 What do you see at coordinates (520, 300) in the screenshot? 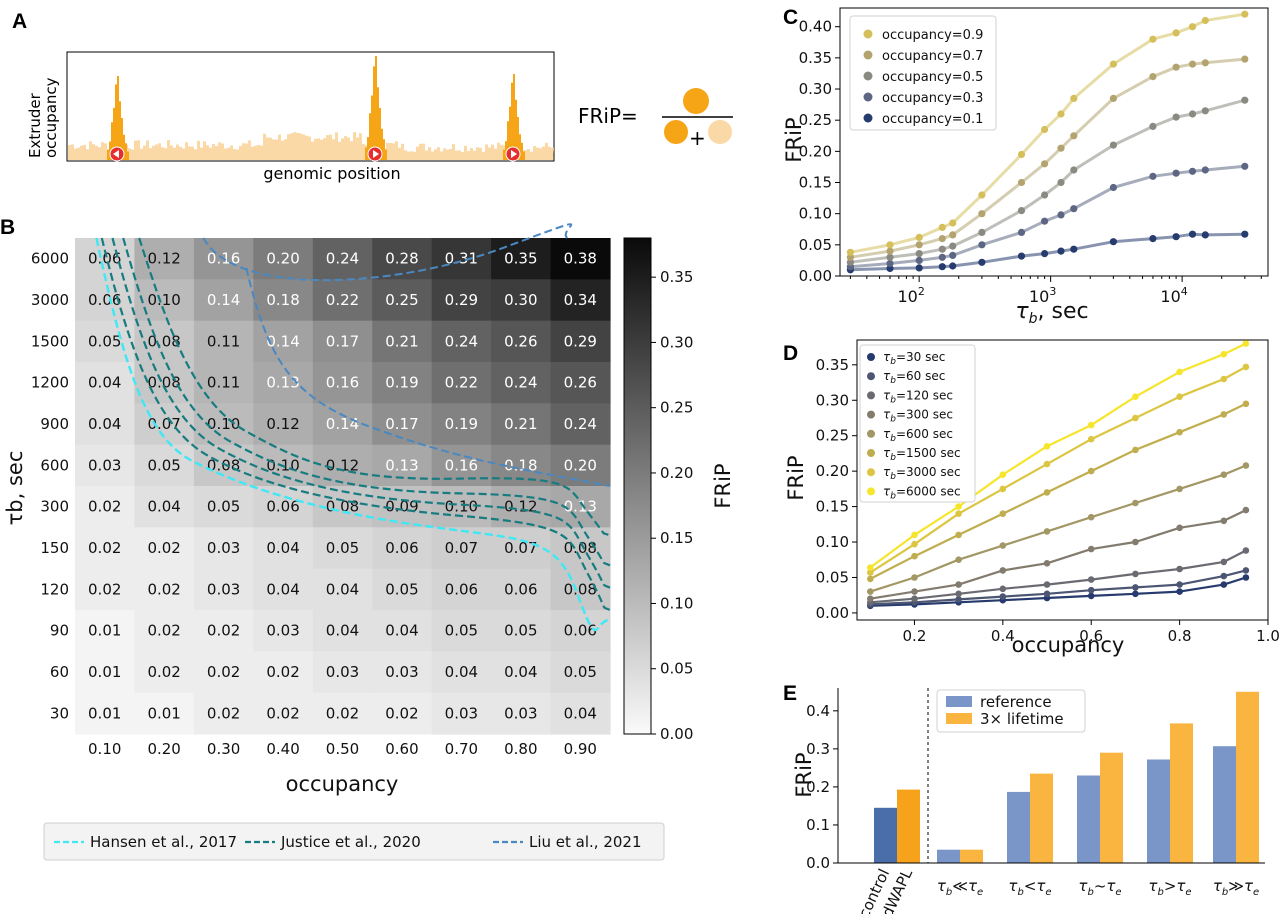
I see `heatmap-cell-value: 0.30` at bounding box center [520, 300].